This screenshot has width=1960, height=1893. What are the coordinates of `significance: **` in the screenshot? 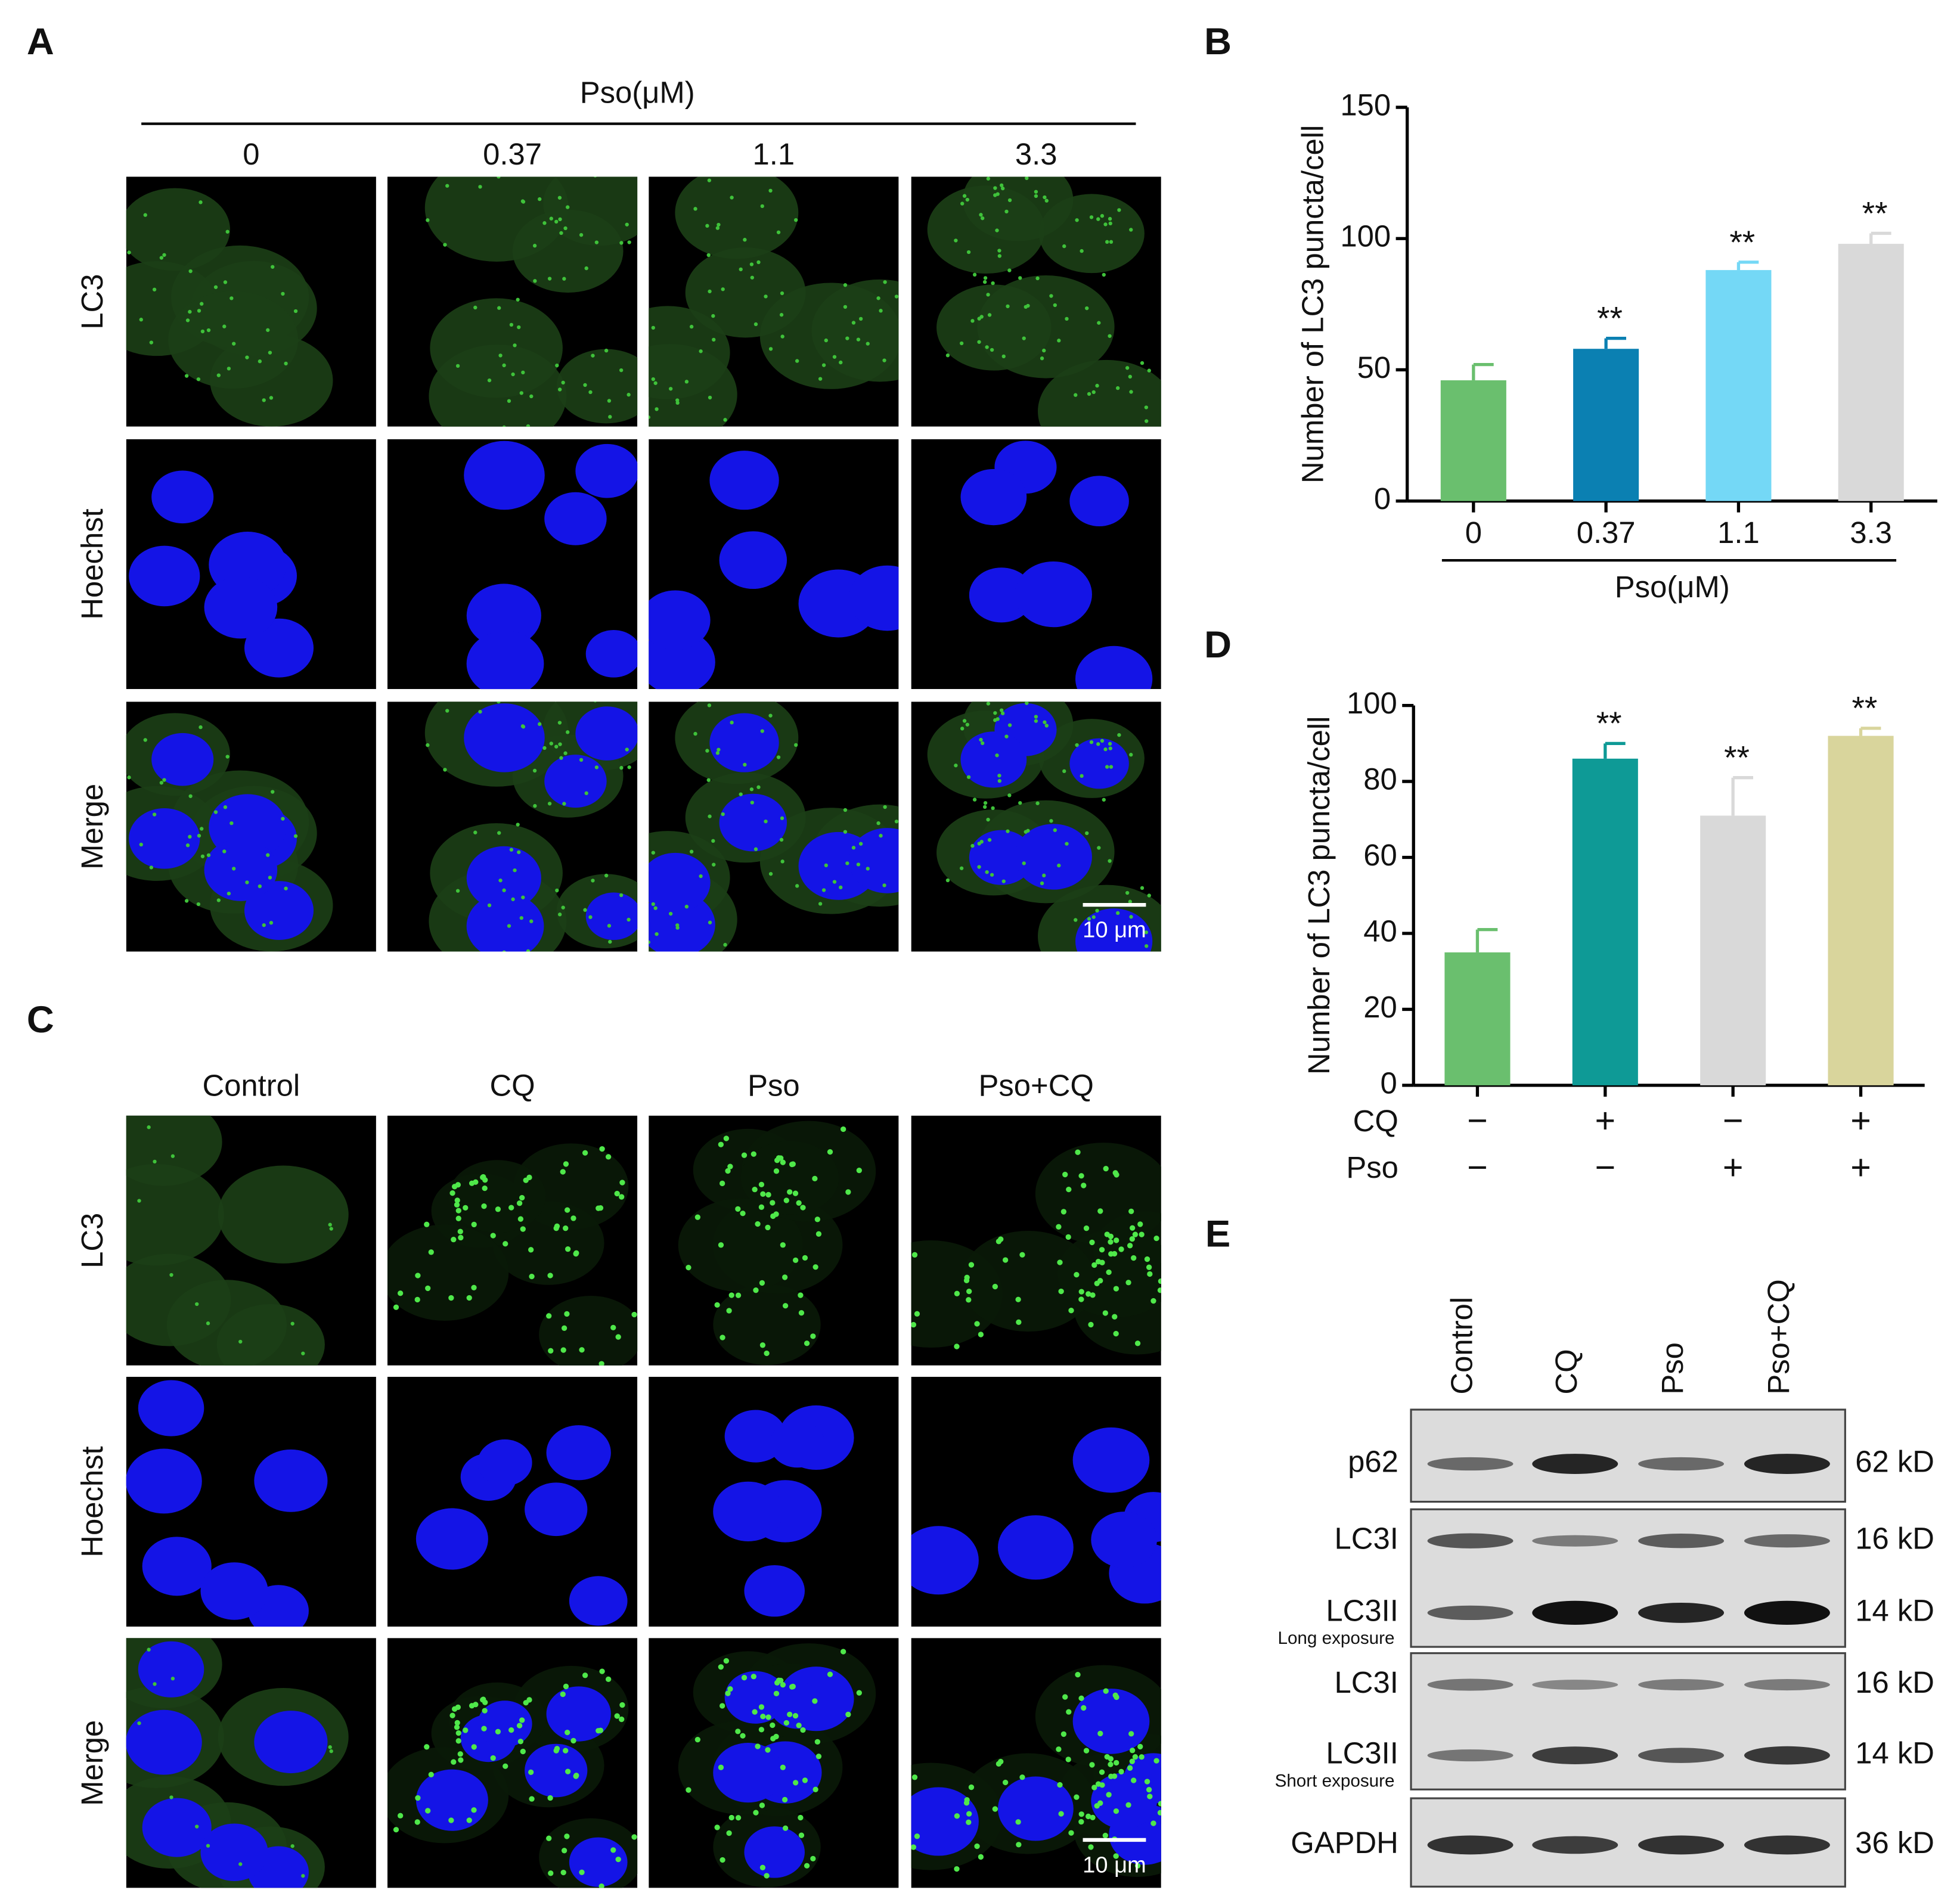 It's located at (1875, 212).